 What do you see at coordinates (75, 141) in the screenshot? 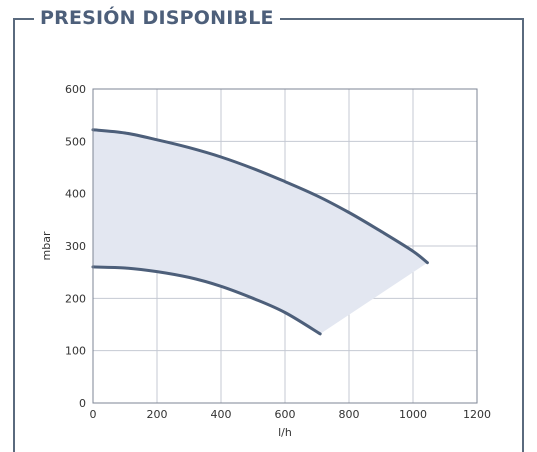
I see `y-tick-label: 500` at bounding box center [75, 141].